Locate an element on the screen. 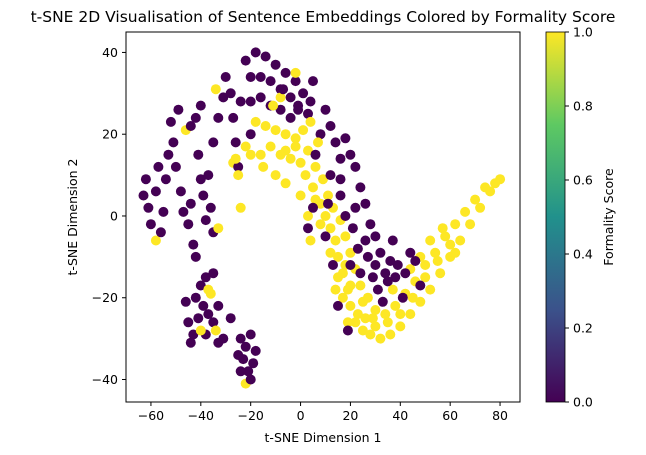  colorbar-tick-label: 0.8 is located at coordinates (583, 106).